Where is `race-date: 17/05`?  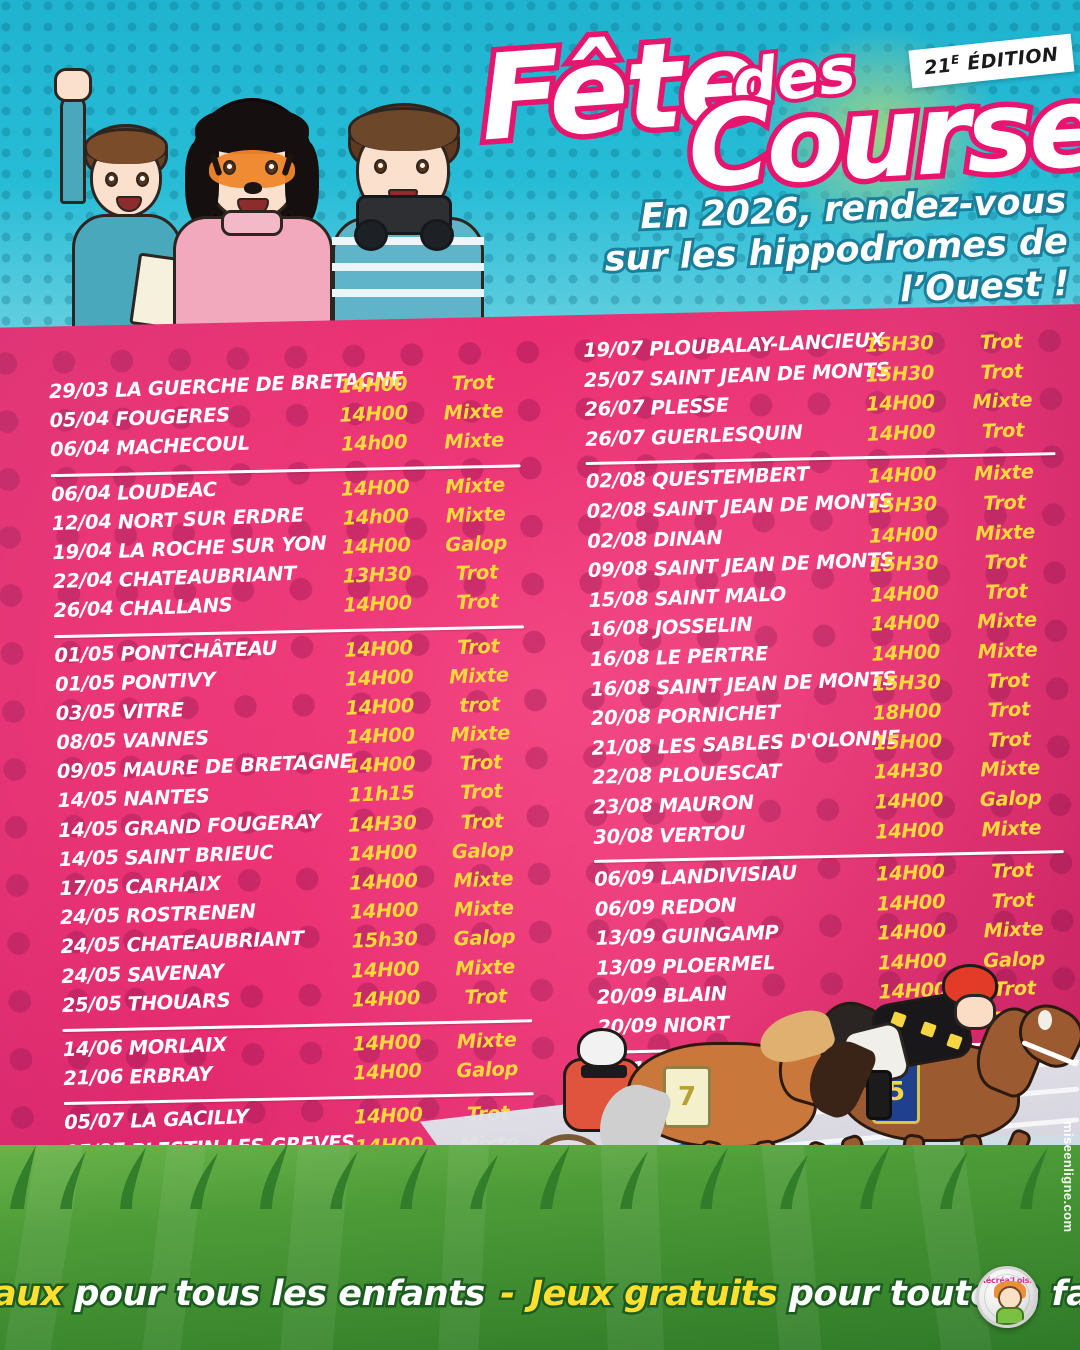 race-date: 17/05 is located at coordinates (89, 887).